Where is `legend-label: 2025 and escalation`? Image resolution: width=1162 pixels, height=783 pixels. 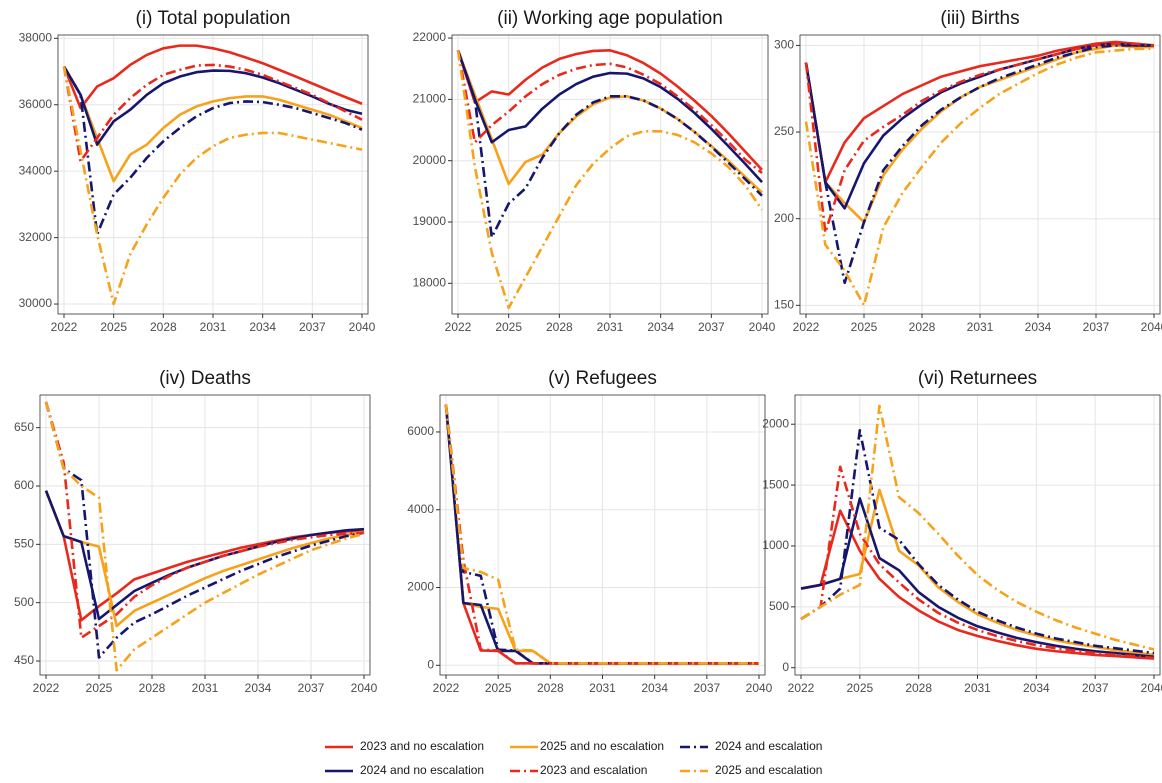 legend-label: 2025 and escalation is located at coordinates (768, 770).